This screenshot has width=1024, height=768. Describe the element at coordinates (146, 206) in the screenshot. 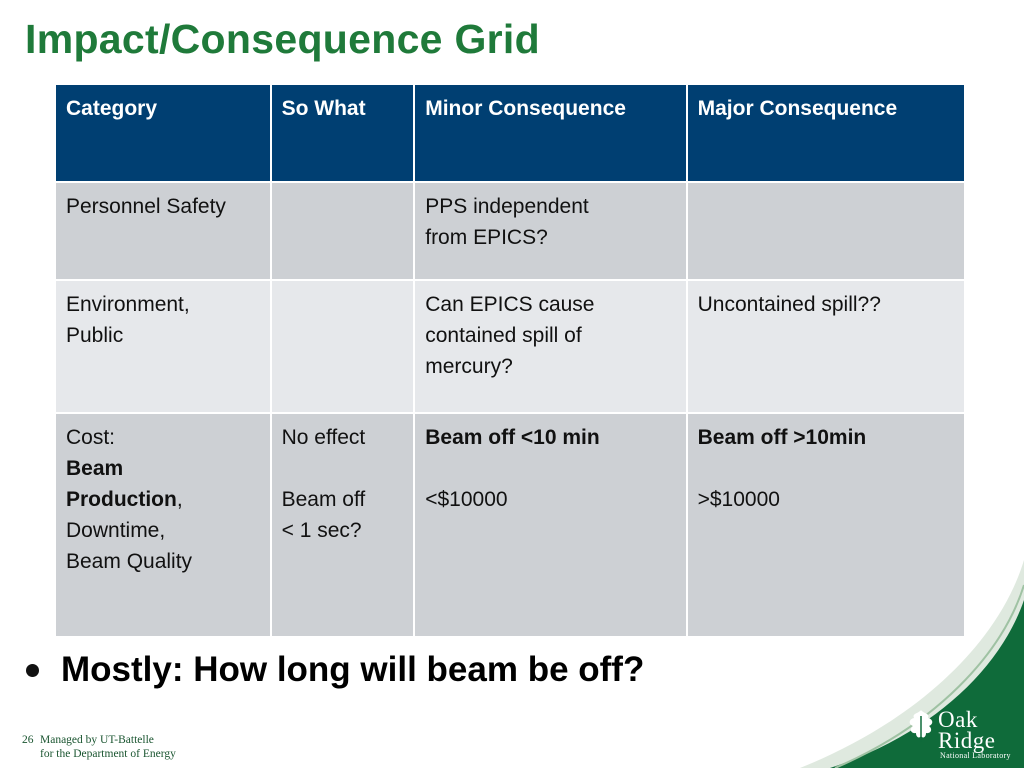

I see `cell-text: Personnel Safety` at that location.